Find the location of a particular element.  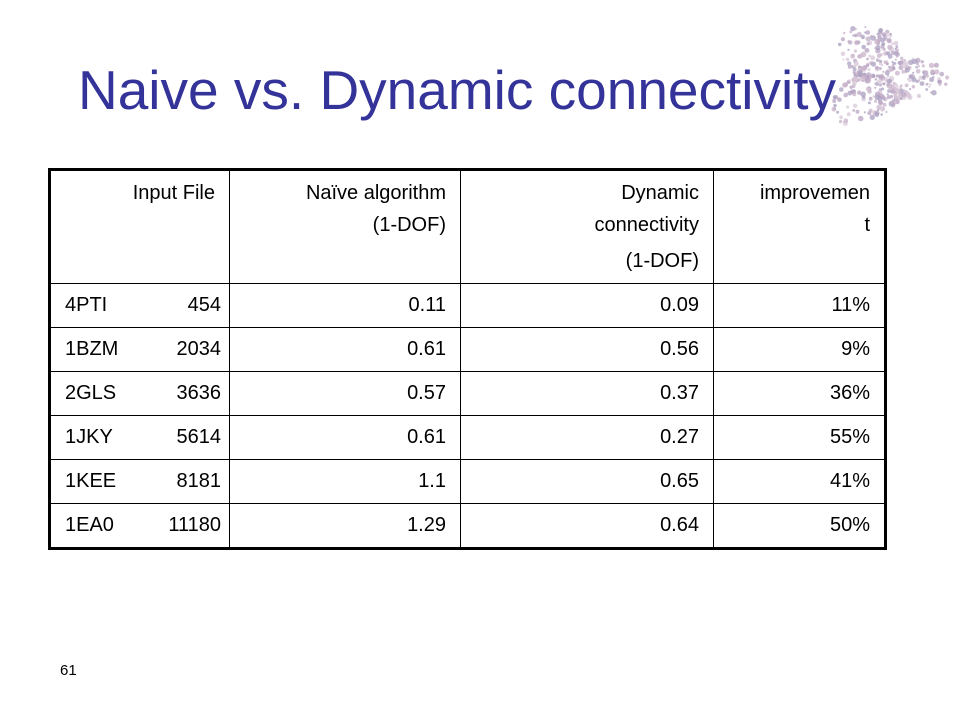

header-line: t is located at coordinates (867, 225).